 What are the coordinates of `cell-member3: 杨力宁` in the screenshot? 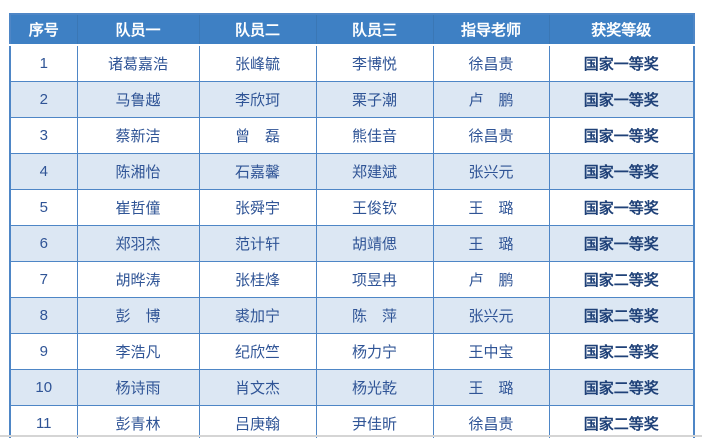 It's located at (374, 351).